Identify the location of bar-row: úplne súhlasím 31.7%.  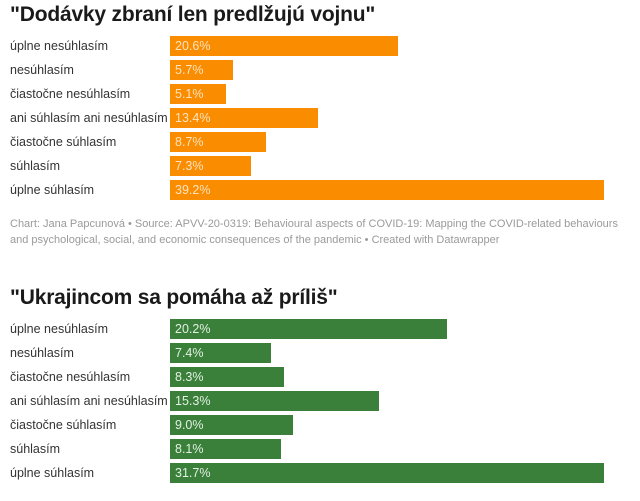
(320, 473).